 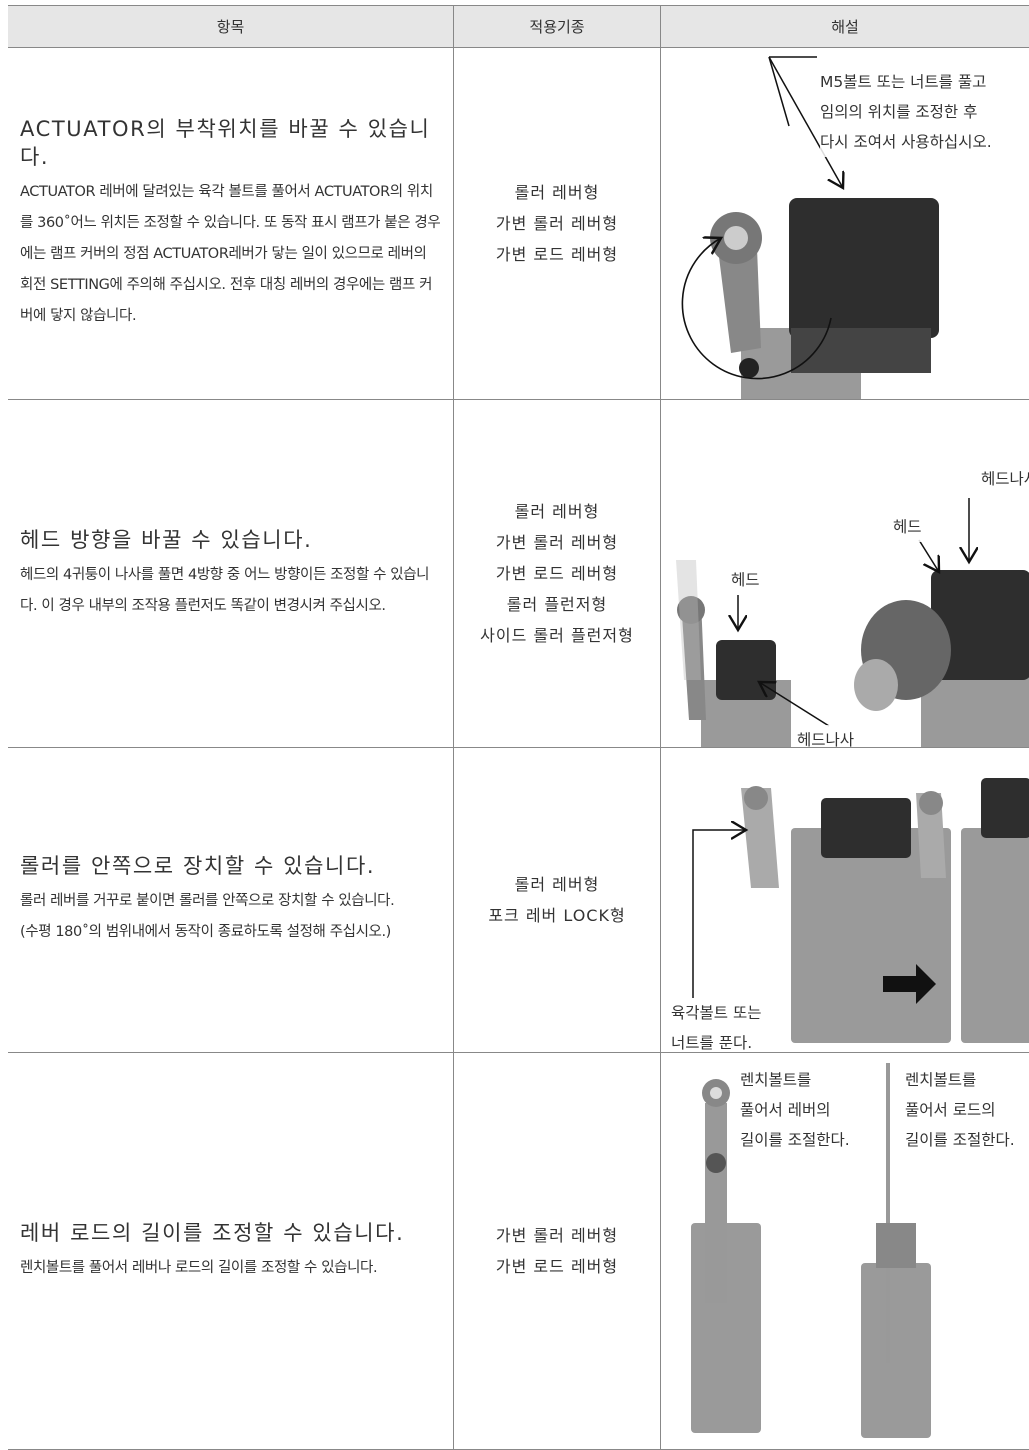 What do you see at coordinates (716, 1013) in the screenshot?
I see `annotation-line: 육각볼트 또는` at bounding box center [716, 1013].